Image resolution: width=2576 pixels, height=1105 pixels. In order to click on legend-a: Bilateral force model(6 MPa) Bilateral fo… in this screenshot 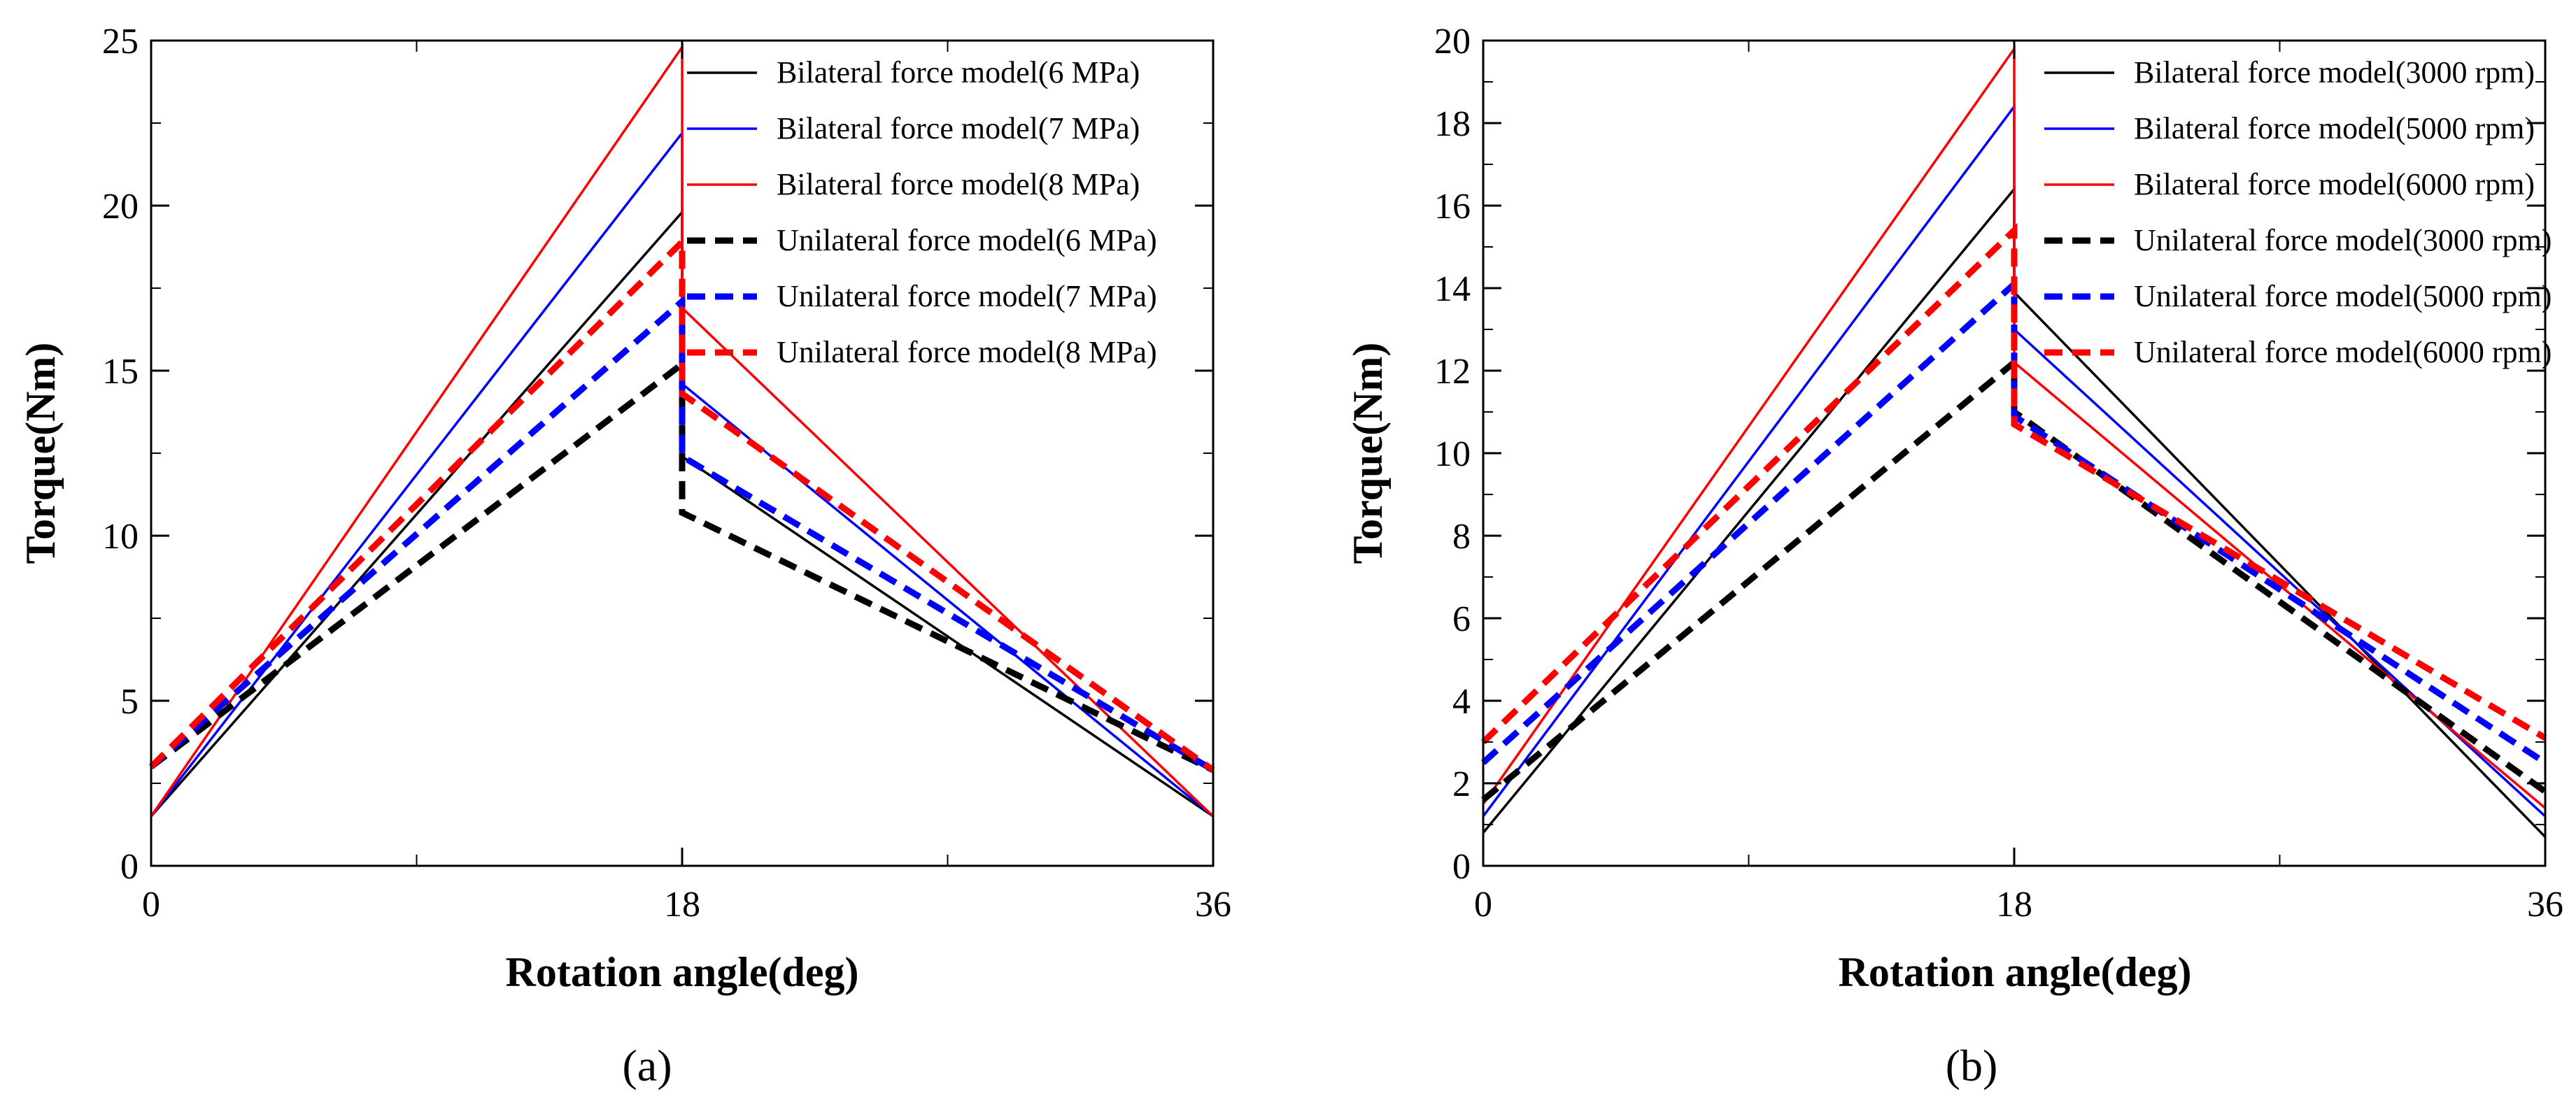, I will do `click(922, 212)`.